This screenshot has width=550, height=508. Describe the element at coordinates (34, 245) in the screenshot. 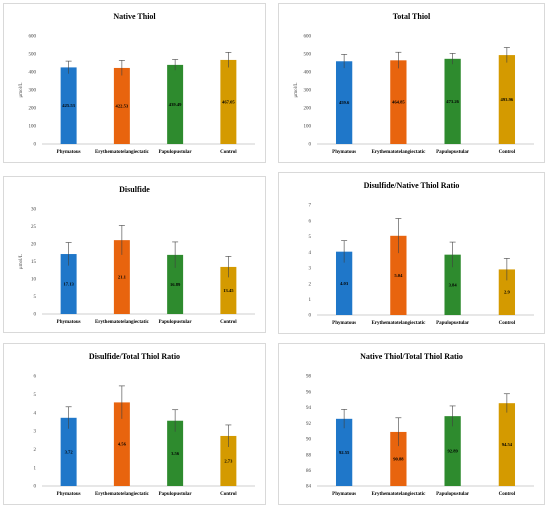

I see `y-tick-label: 20` at that location.